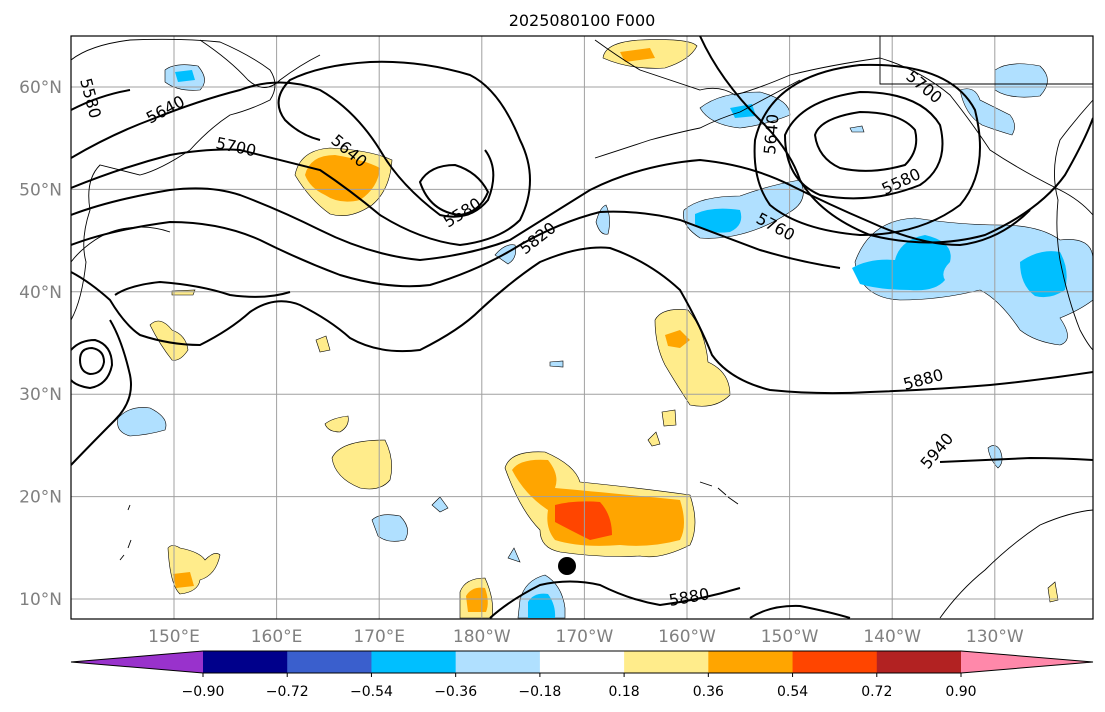 Image resolution: width=1105 pixels, height=712 pixels. What do you see at coordinates (669, 418) in the screenshot?
I see `anomaly-positive-small-c` at bounding box center [669, 418].